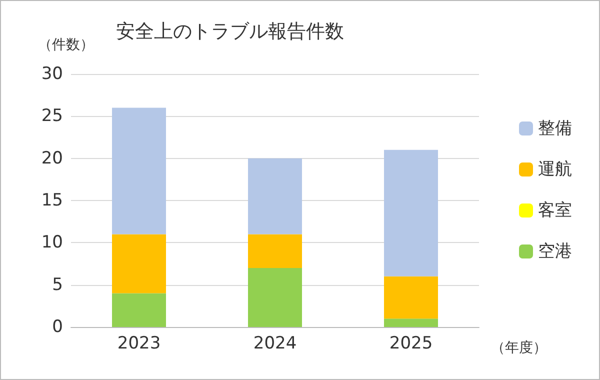 The image size is (600, 380). I want to click on y-tick-label: 10, so click(52, 242).